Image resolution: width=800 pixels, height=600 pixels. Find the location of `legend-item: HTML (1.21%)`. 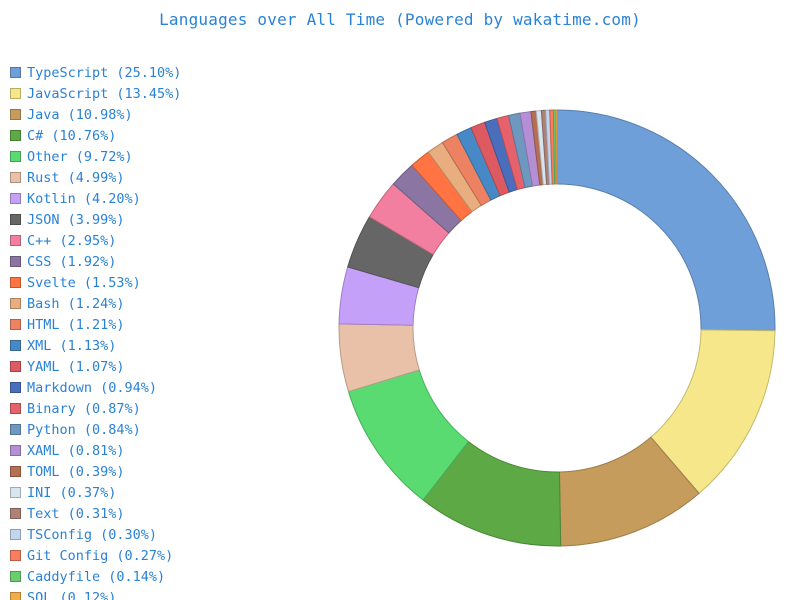

legend-item: HTML (1.21%) is located at coordinates (95, 324).